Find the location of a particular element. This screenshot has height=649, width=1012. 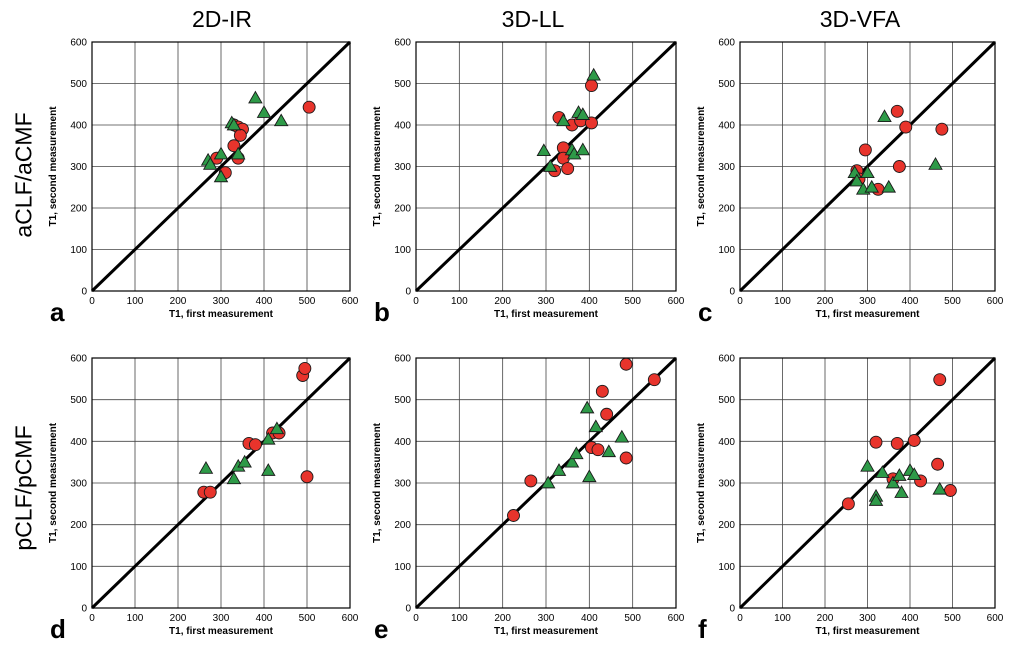

column-header-3d-vfa: 3D-VFA is located at coordinates (860, 19).